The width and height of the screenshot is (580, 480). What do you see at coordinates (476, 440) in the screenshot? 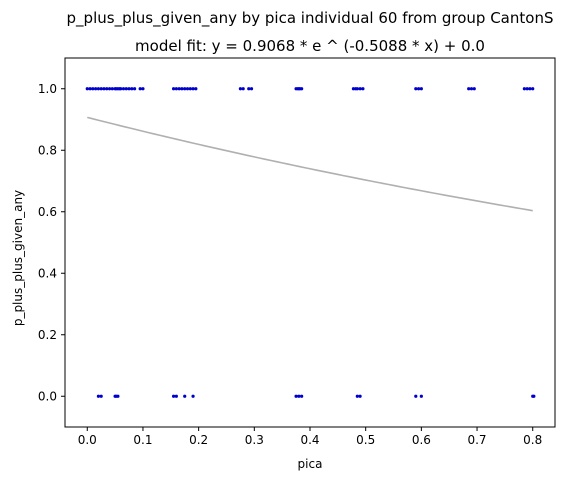
I see `x-tick-label: 0.7` at bounding box center [476, 440].